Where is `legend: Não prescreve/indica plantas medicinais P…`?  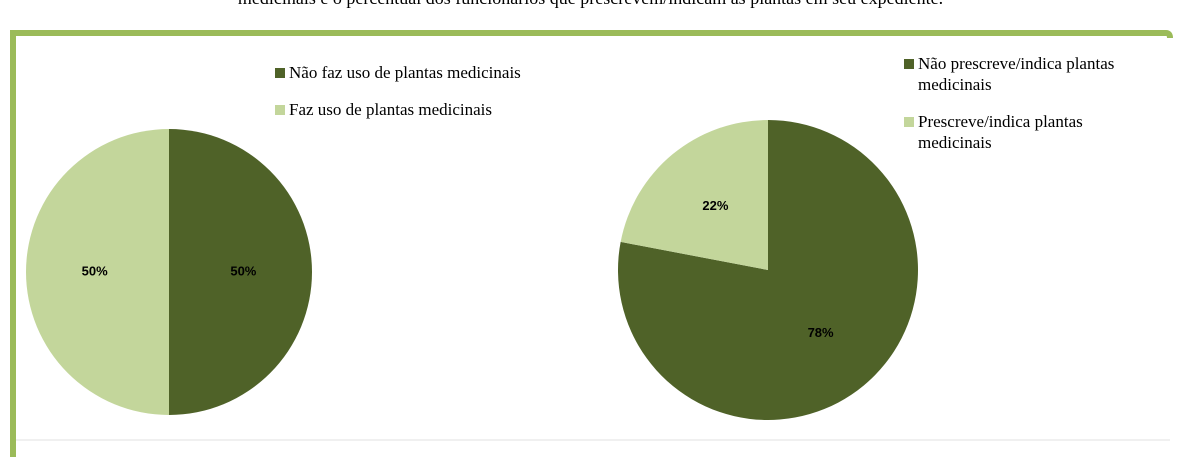 legend: Não prescreve/indica plantas medicinais P… is located at coordinates (1016, 111).